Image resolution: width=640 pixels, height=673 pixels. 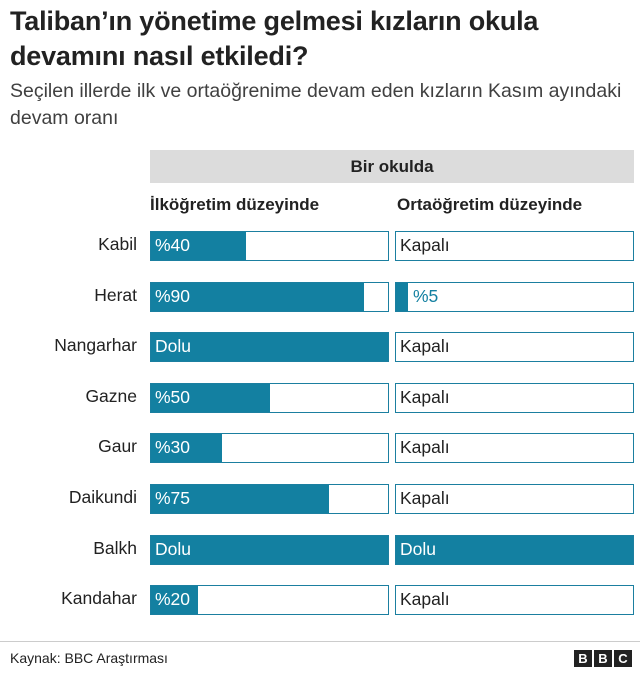 I want to click on row-label: Gazne, so click(x=111, y=396).